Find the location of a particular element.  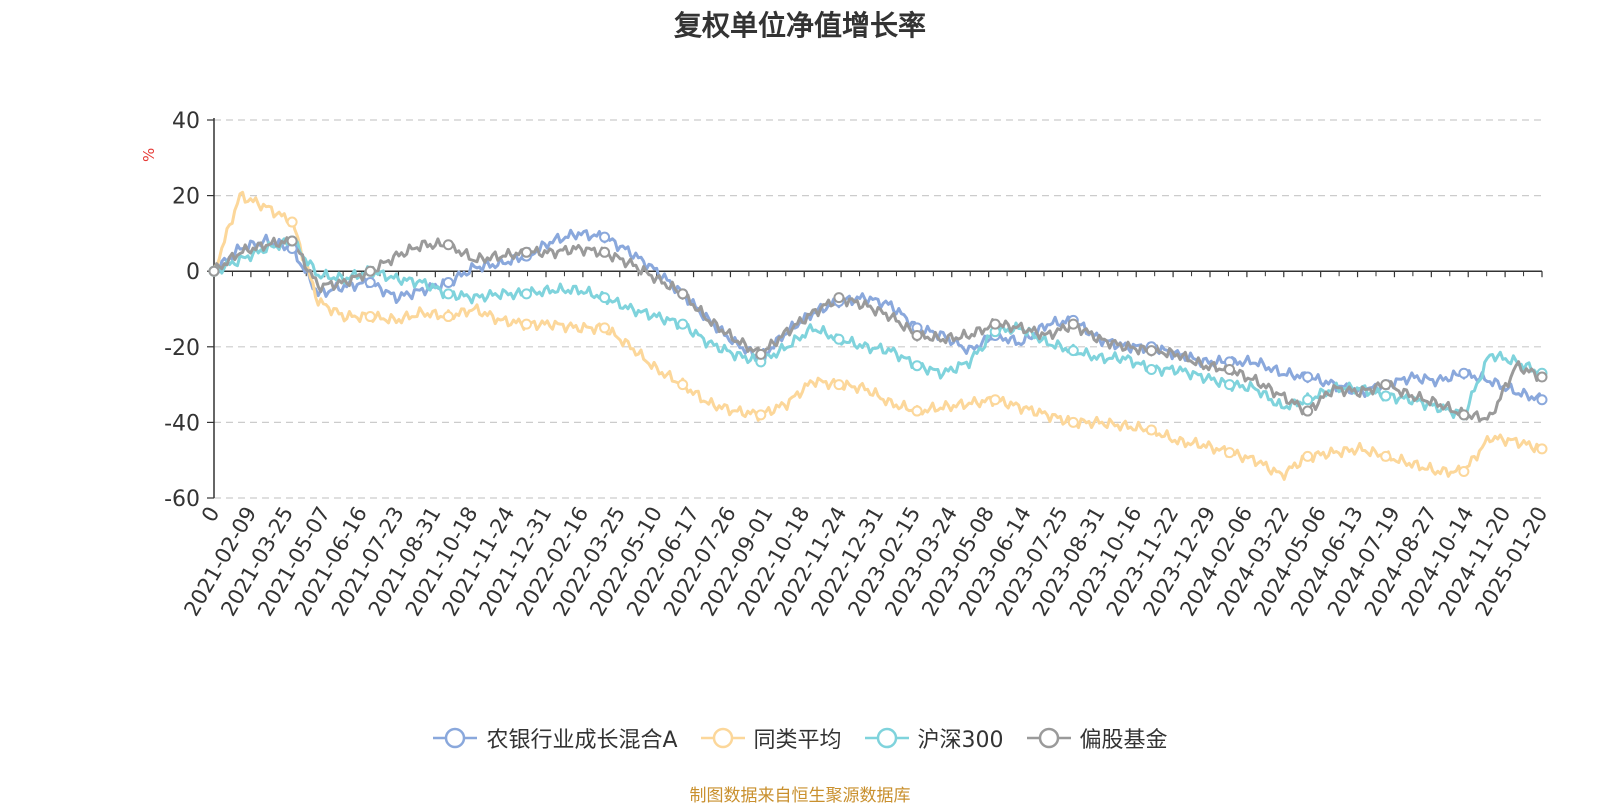

y-axis-unit-label: % is located at coordinates (149, 155).